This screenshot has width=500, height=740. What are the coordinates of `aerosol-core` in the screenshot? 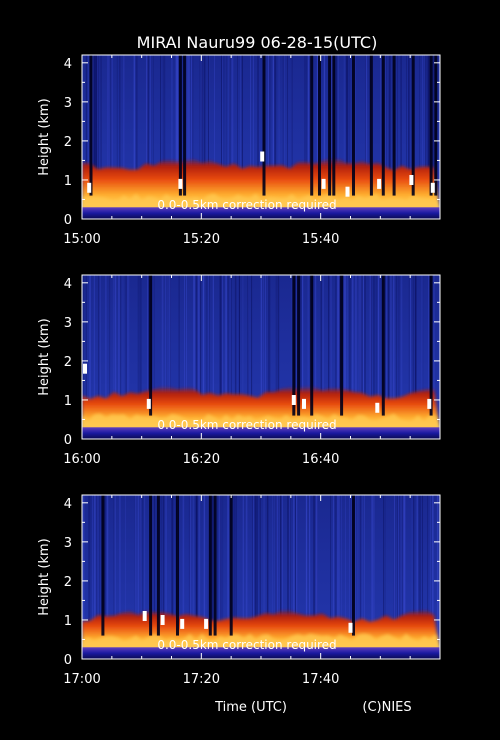 It's located at (261, 422).